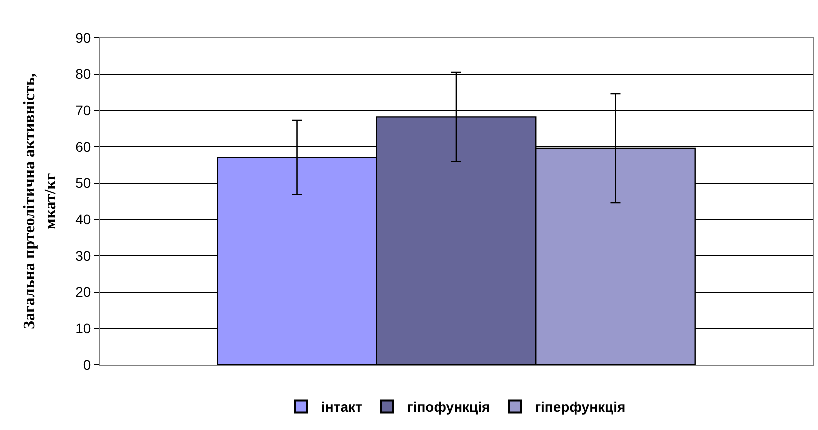 The height and width of the screenshot is (430, 818). Describe the element at coordinates (41, 202) in the screenshot. I see `y-axis-title: Загальна пртеолітична активність, мкат/кг` at that location.